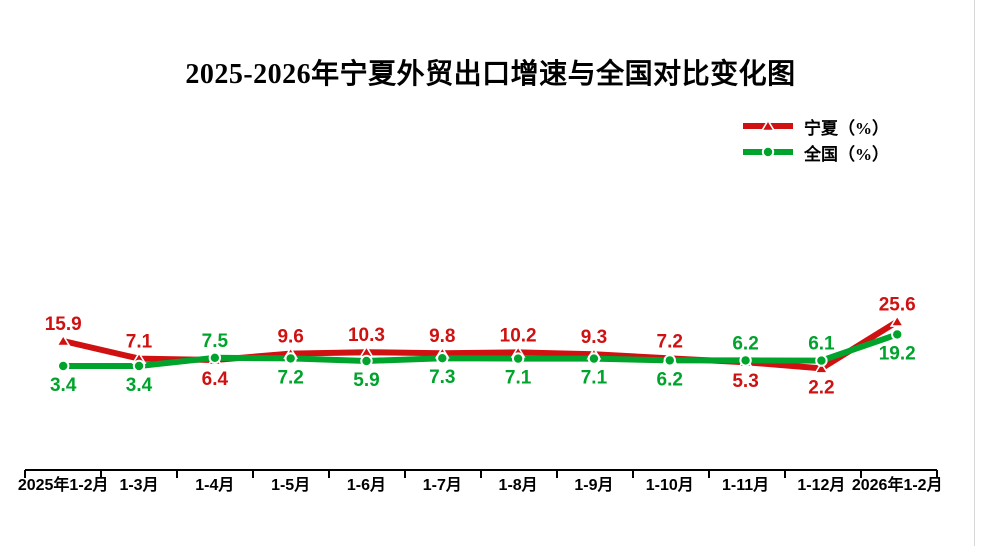 The height and width of the screenshot is (546, 981). Describe the element at coordinates (366, 485) in the screenshot. I see `x-axis-label: 1-6月` at that location.